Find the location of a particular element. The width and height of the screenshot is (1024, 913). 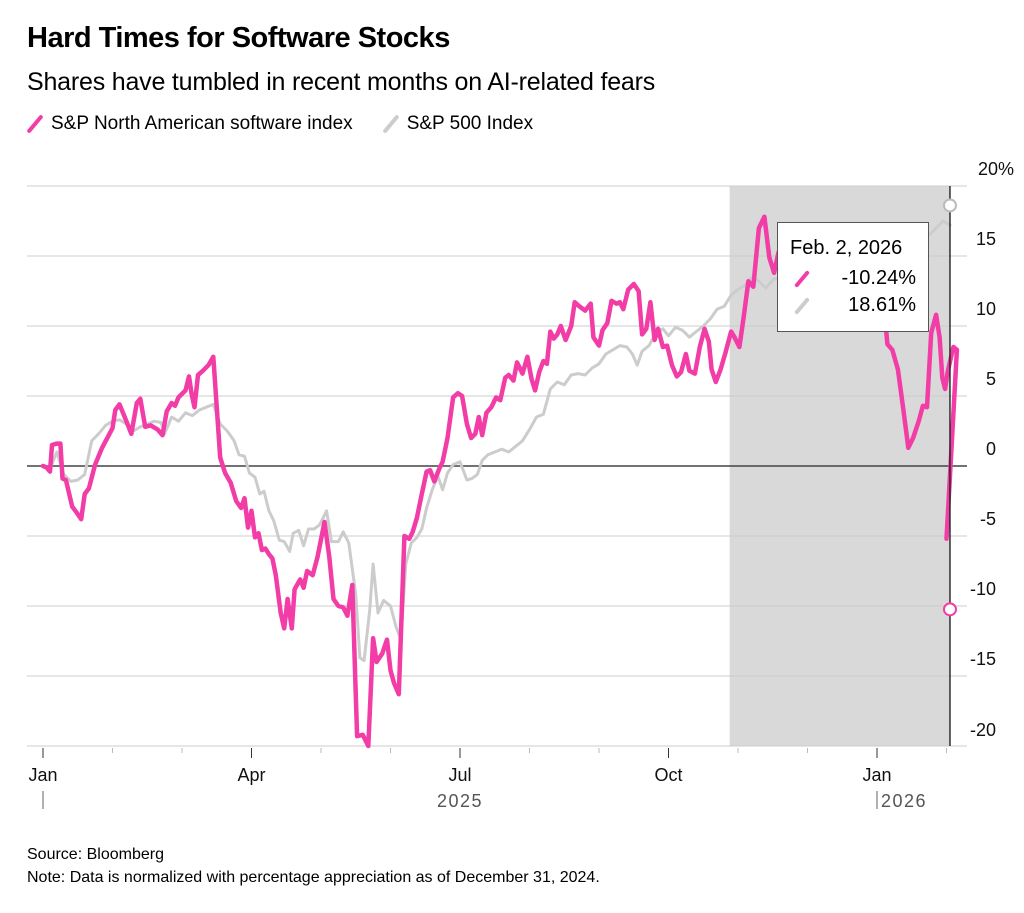

y-tick-label: 15 is located at coordinates (986, 239).